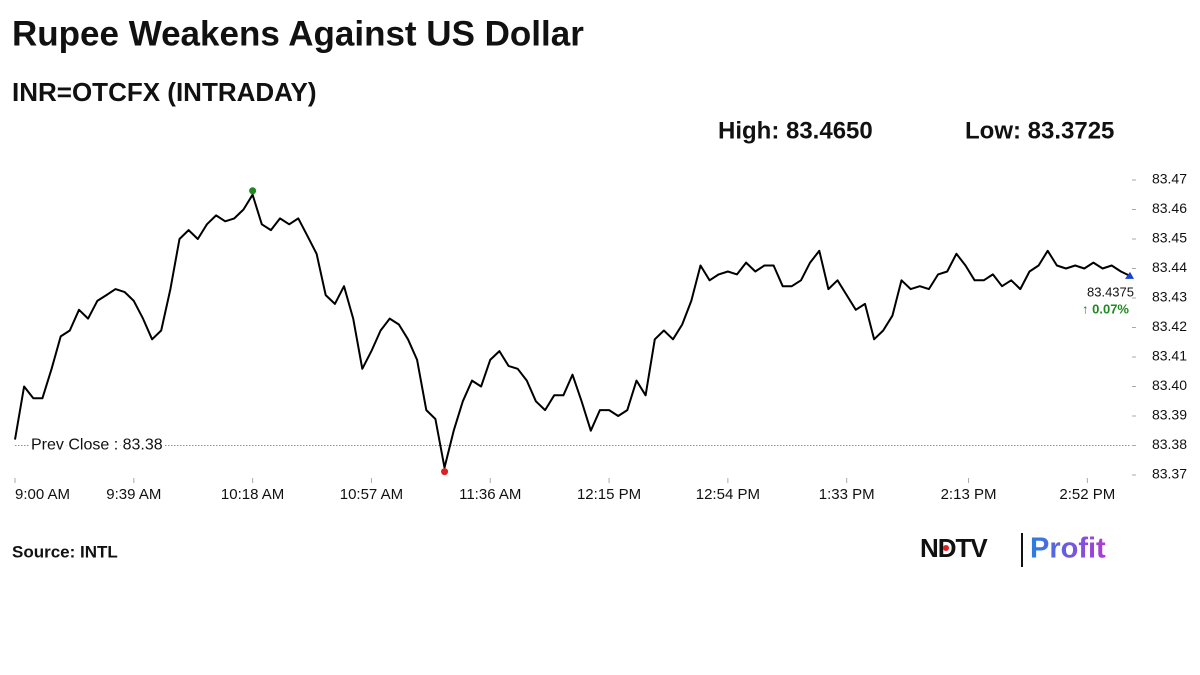 This screenshot has height=675, width=1200. What do you see at coordinates (445, 472) in the screenshot?
I see `low-marker` at bounding box center [445, 472].